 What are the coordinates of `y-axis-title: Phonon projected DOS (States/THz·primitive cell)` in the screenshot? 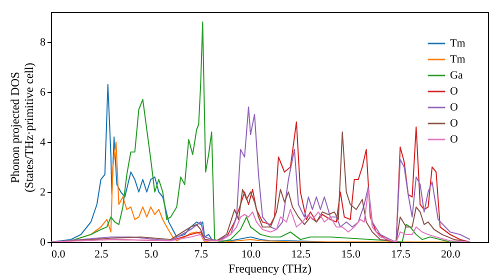 It's located at (22, 127).